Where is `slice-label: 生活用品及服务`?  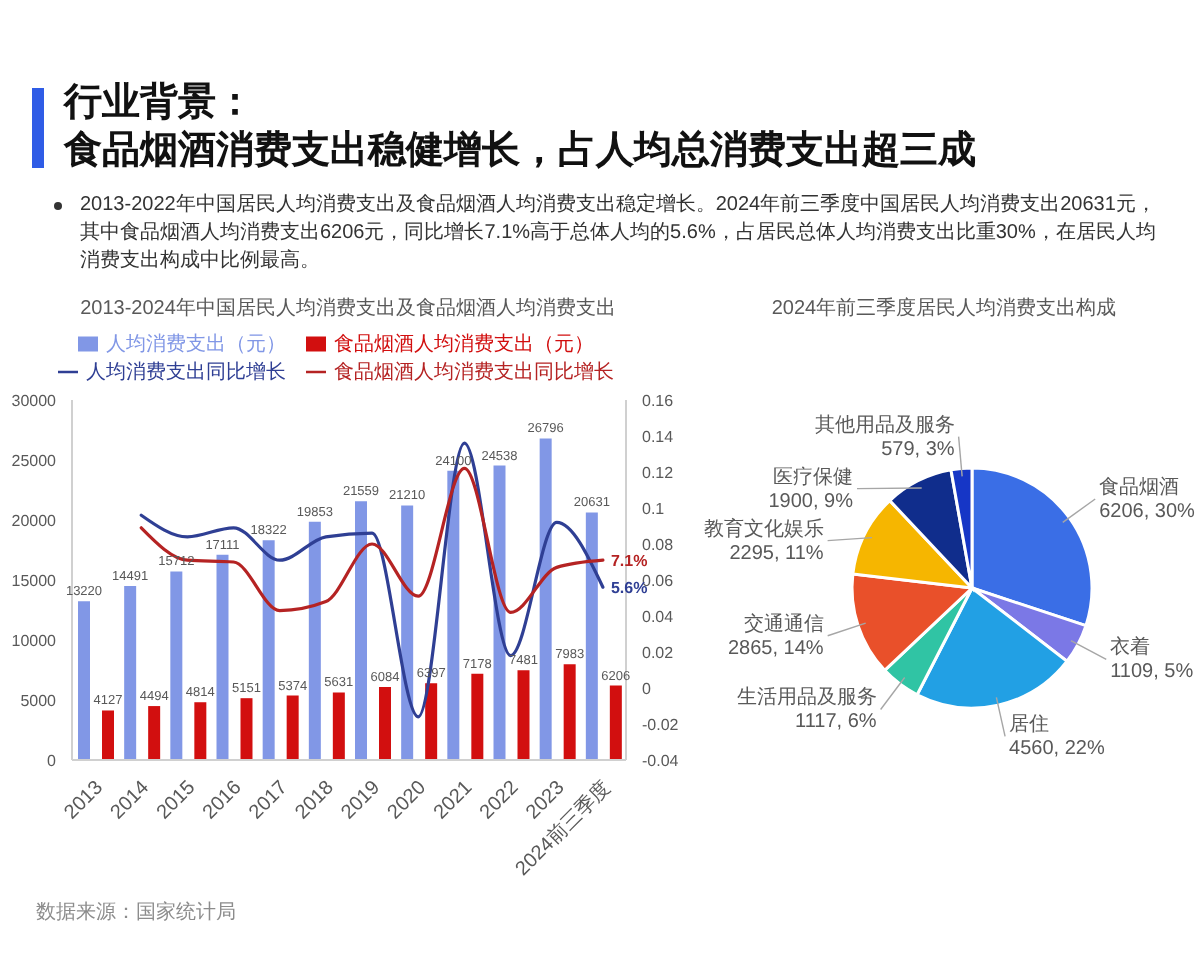 slice-label: 生活用品及服务 is located at coordinates (806, 697).